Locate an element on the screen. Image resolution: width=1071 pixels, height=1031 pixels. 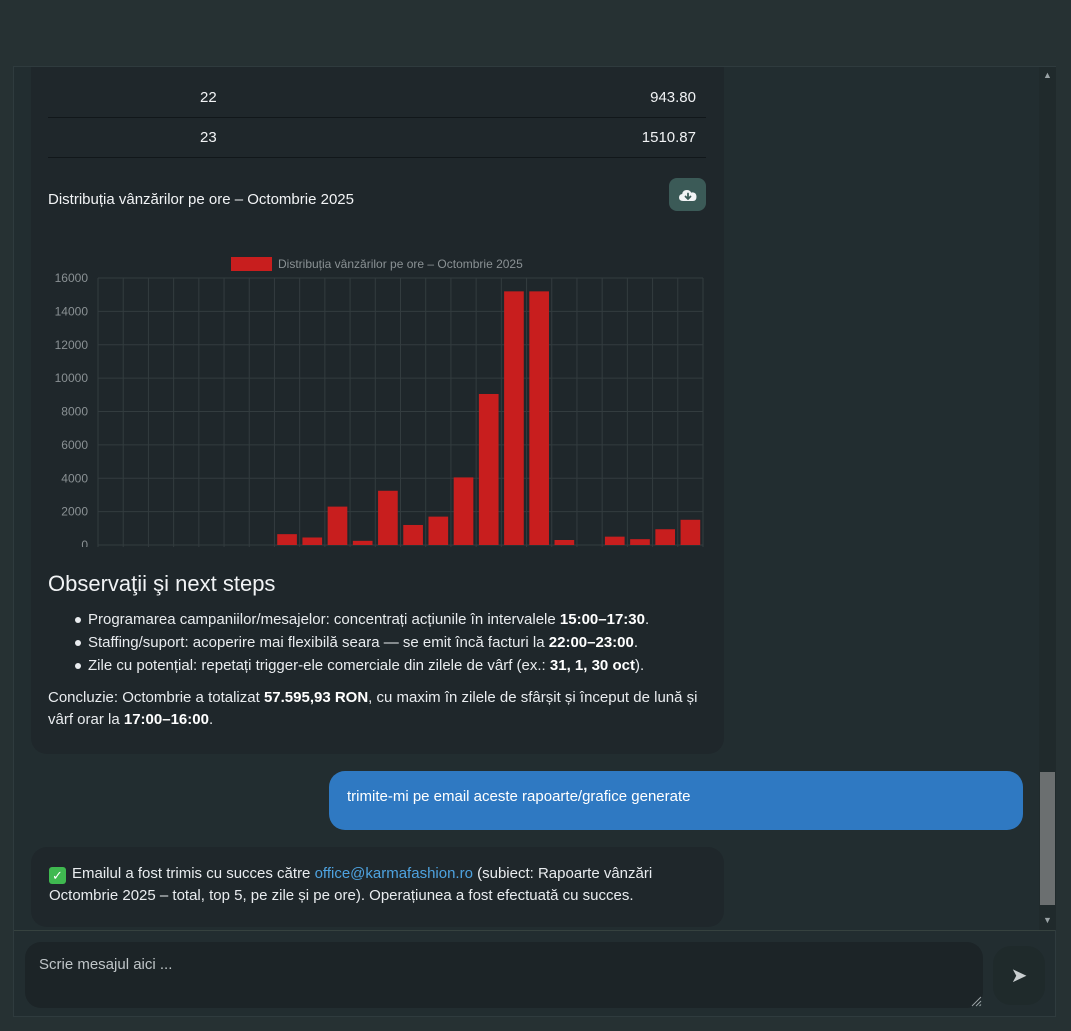
send-button: ➤ is located at coordinates (1019, 975).